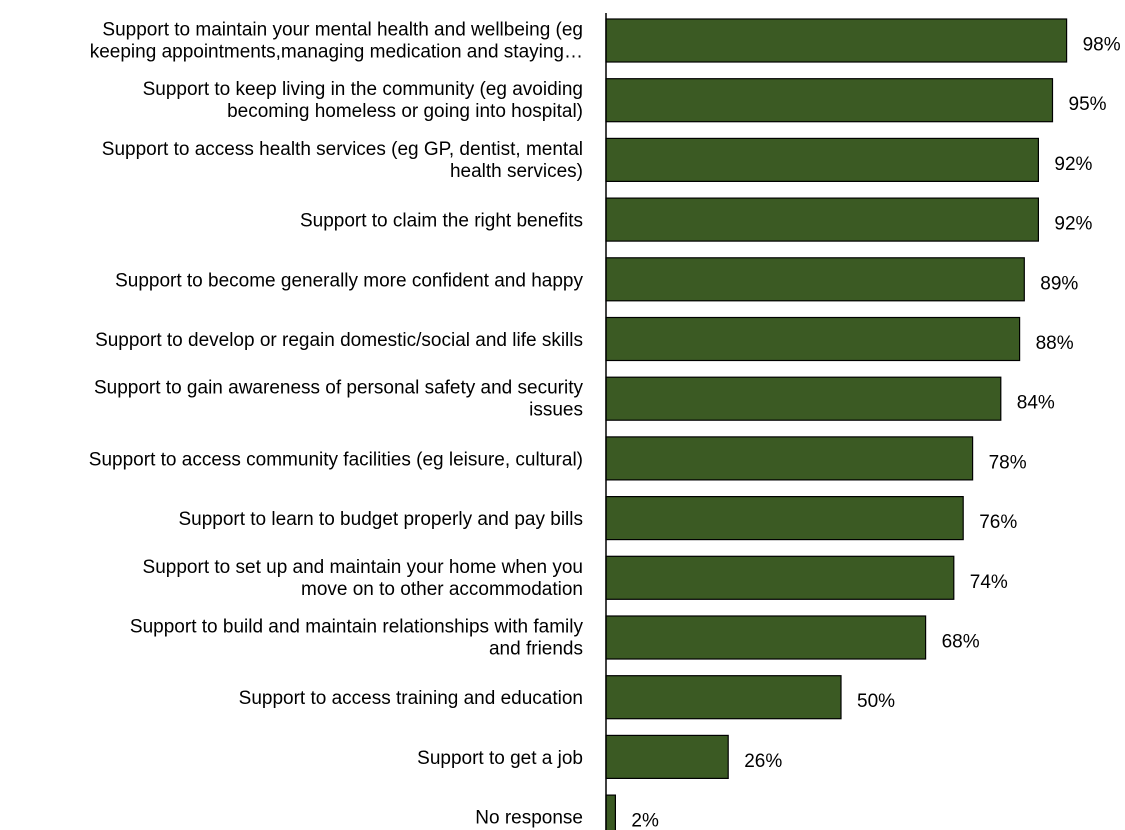  Describe the element at coordinates (1073, 164) in the screenshot. I see `value-label-2: 92%` at that location.